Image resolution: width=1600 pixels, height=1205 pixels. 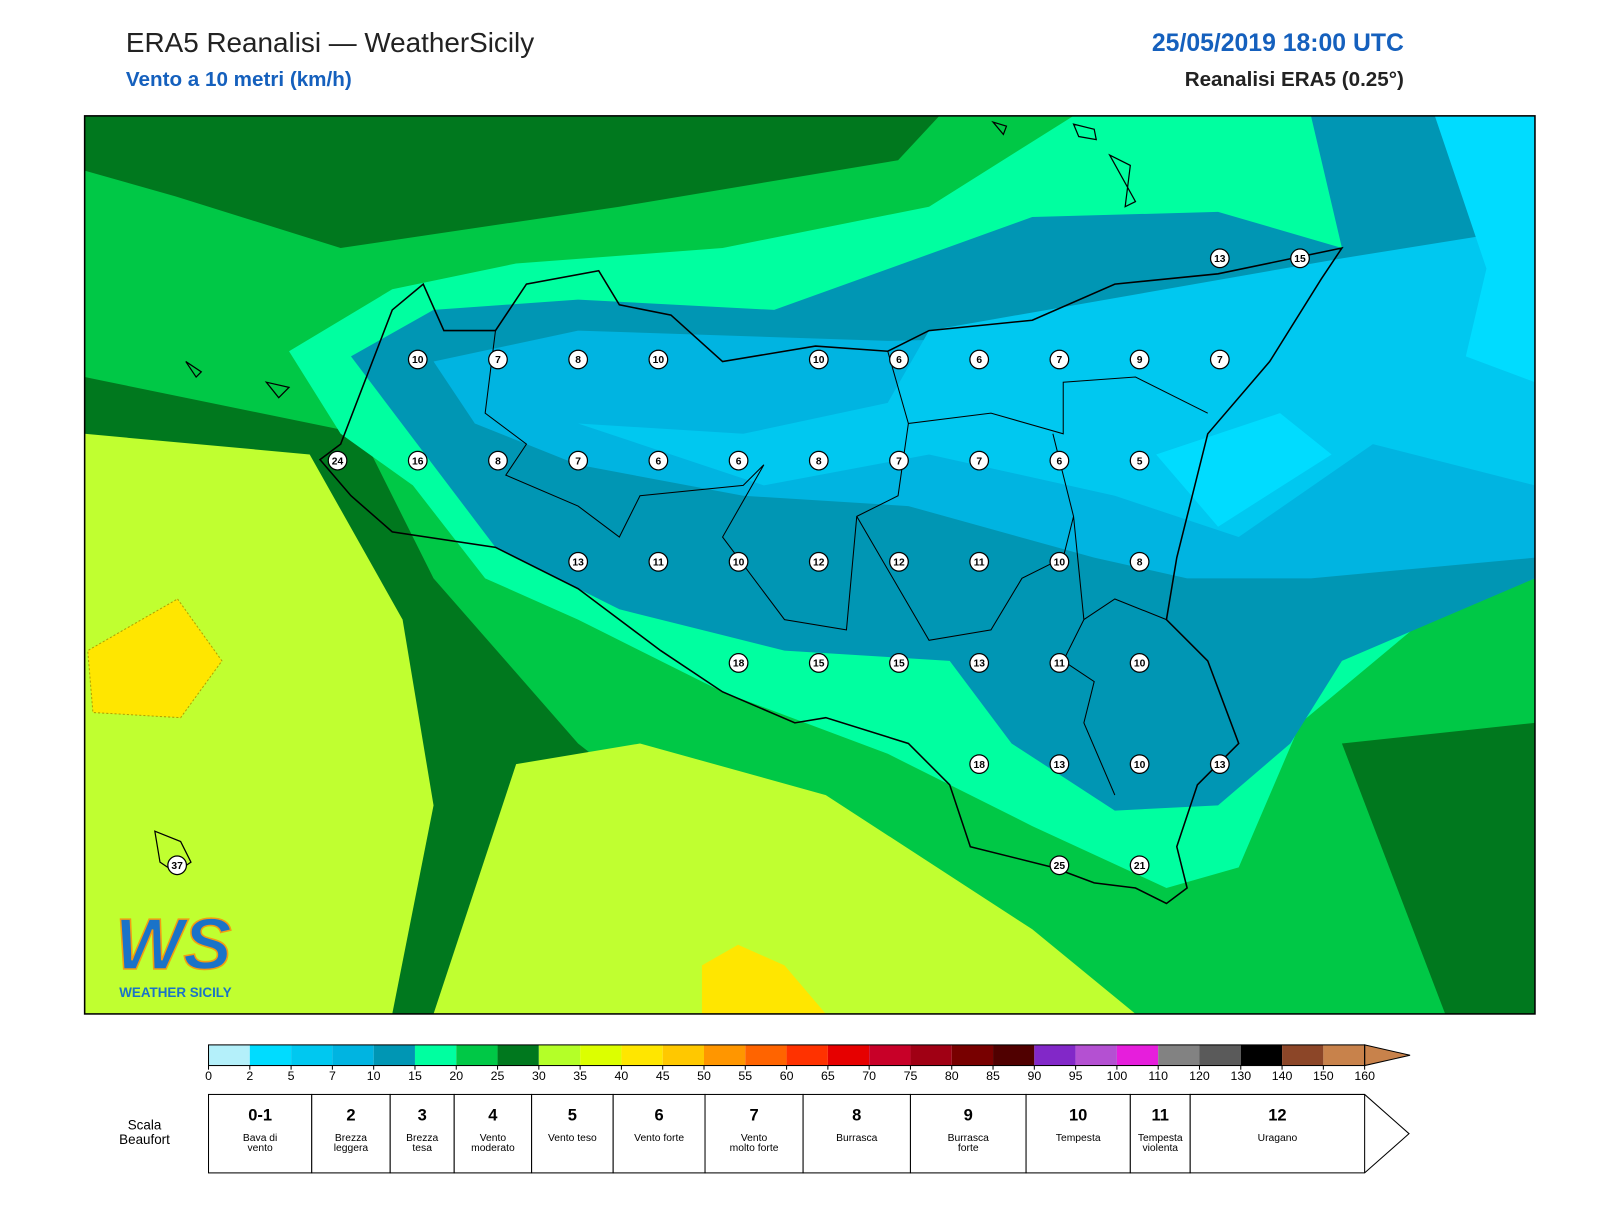 I want to click on station-value: 25, so click(x=1060, y=866).